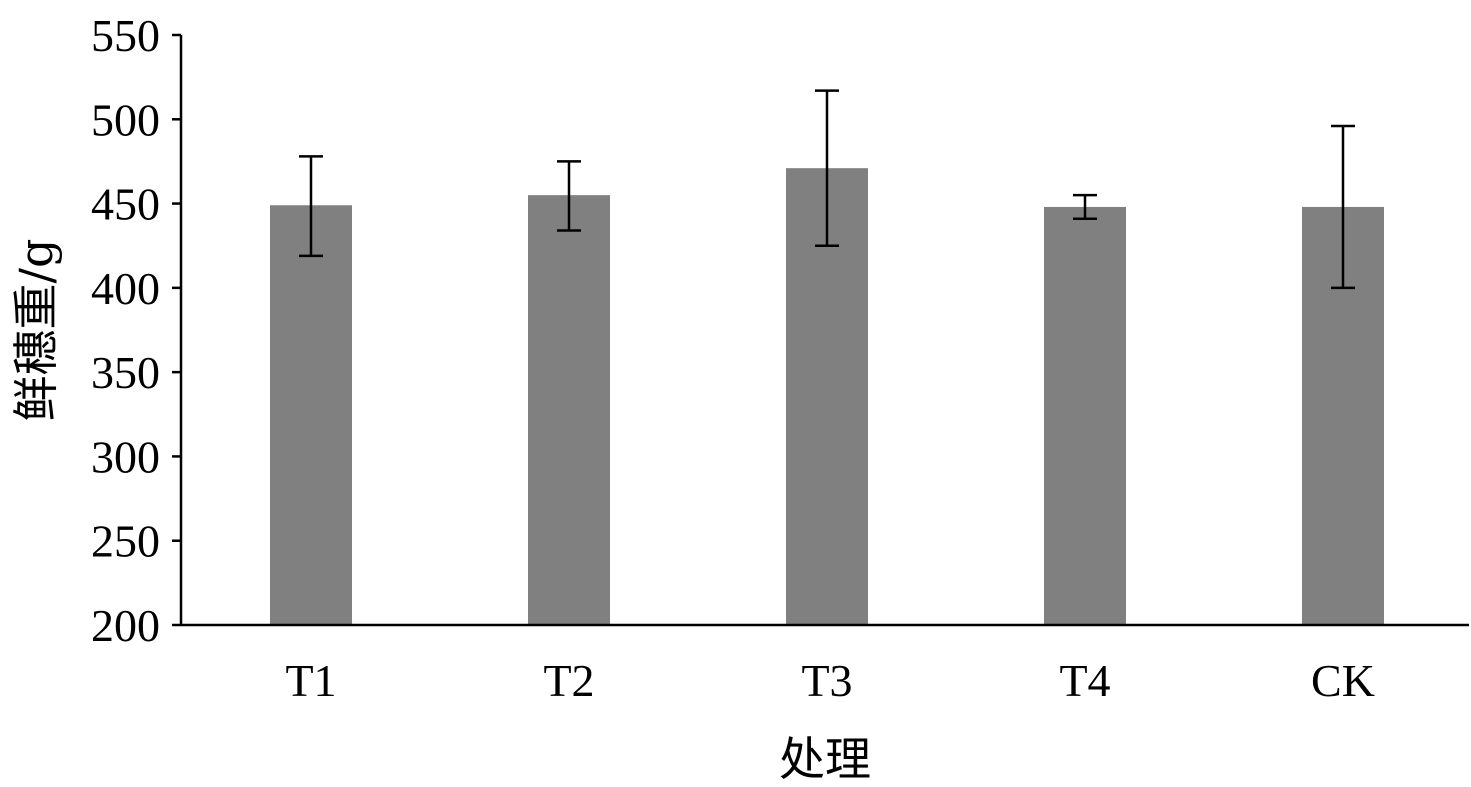  What do you see at coordinates (569, 410) in the screenshot?
I see `bar-t2` at bounding box center [569, 410].